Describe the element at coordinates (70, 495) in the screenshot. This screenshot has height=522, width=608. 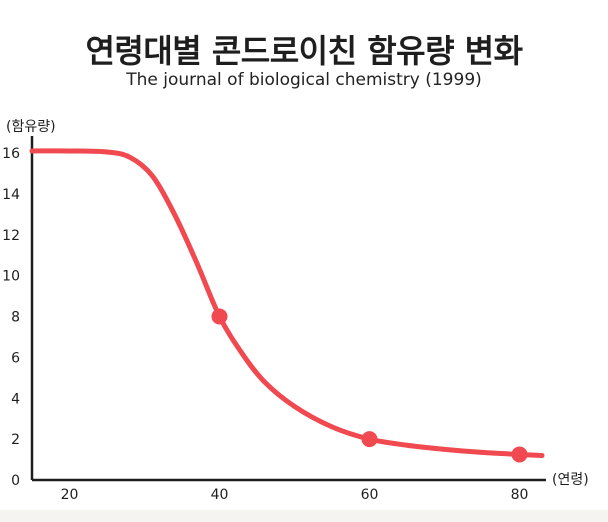
I see `x-tick-label: 20` at that location.